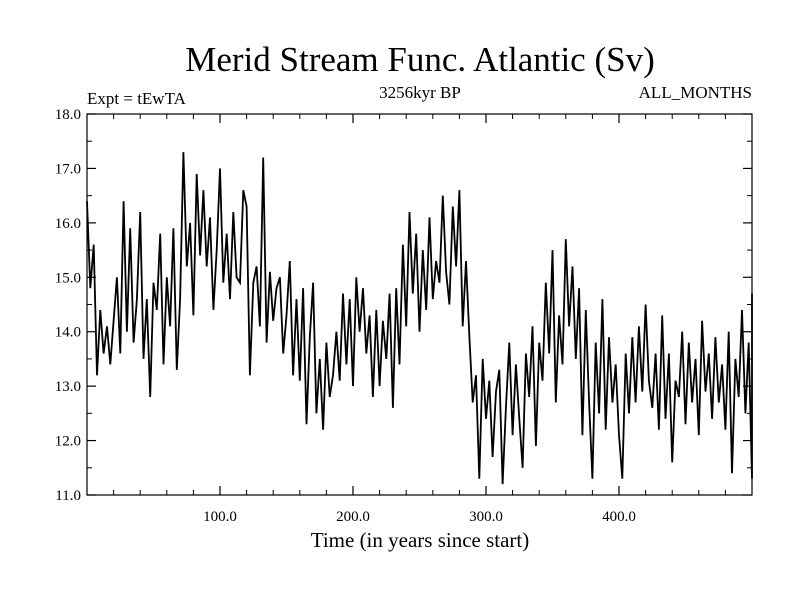 The image size is (800, 600). Describe the element at coordinates (68, 278) in the screenshot. I see `y-tick-label: 15.0` at that location.